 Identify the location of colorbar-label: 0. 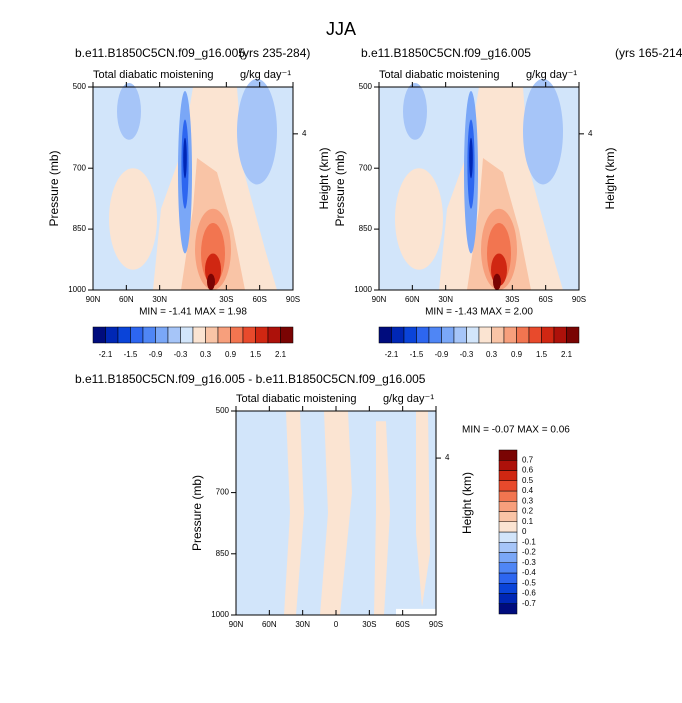
(524, 531).